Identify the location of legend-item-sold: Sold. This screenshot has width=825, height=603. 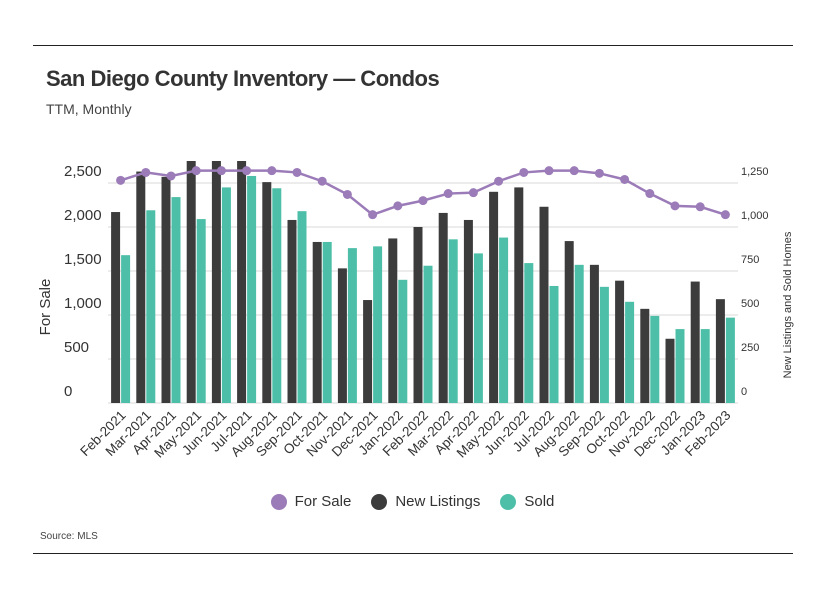
(527, 501).